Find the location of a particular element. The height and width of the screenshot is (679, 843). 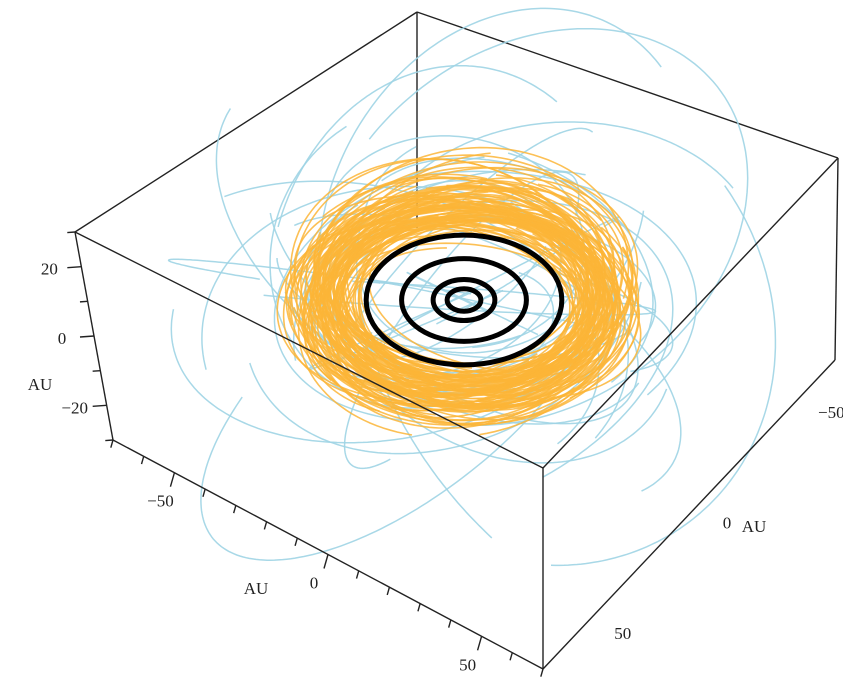

y-tick-label: 50 is located at coordinates (622, 633).